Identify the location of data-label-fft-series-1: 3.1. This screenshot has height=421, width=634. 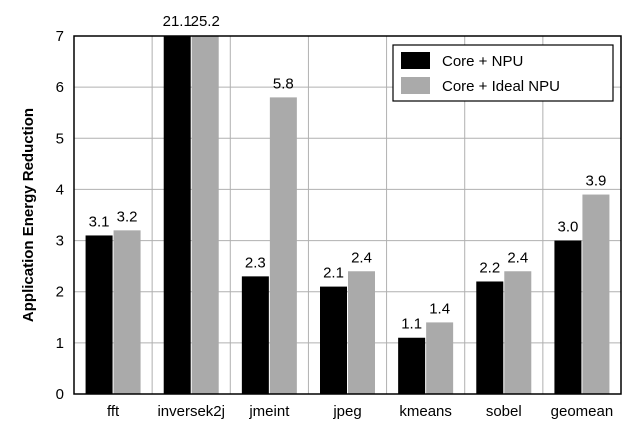
(99, 221).